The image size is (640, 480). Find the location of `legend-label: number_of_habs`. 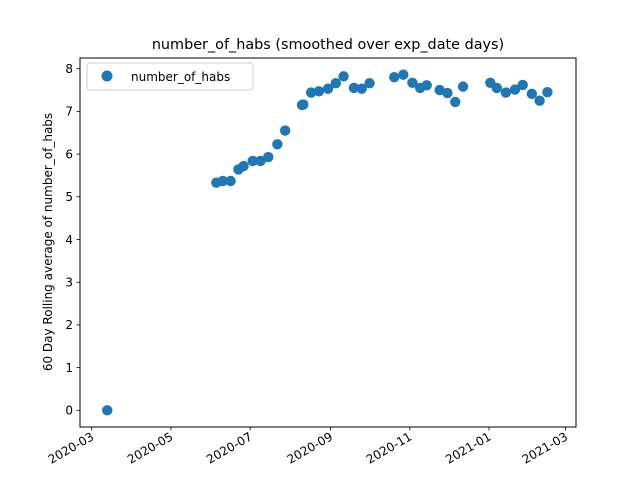

legend-label: number_of_habs is located at coordinates (180, 77).